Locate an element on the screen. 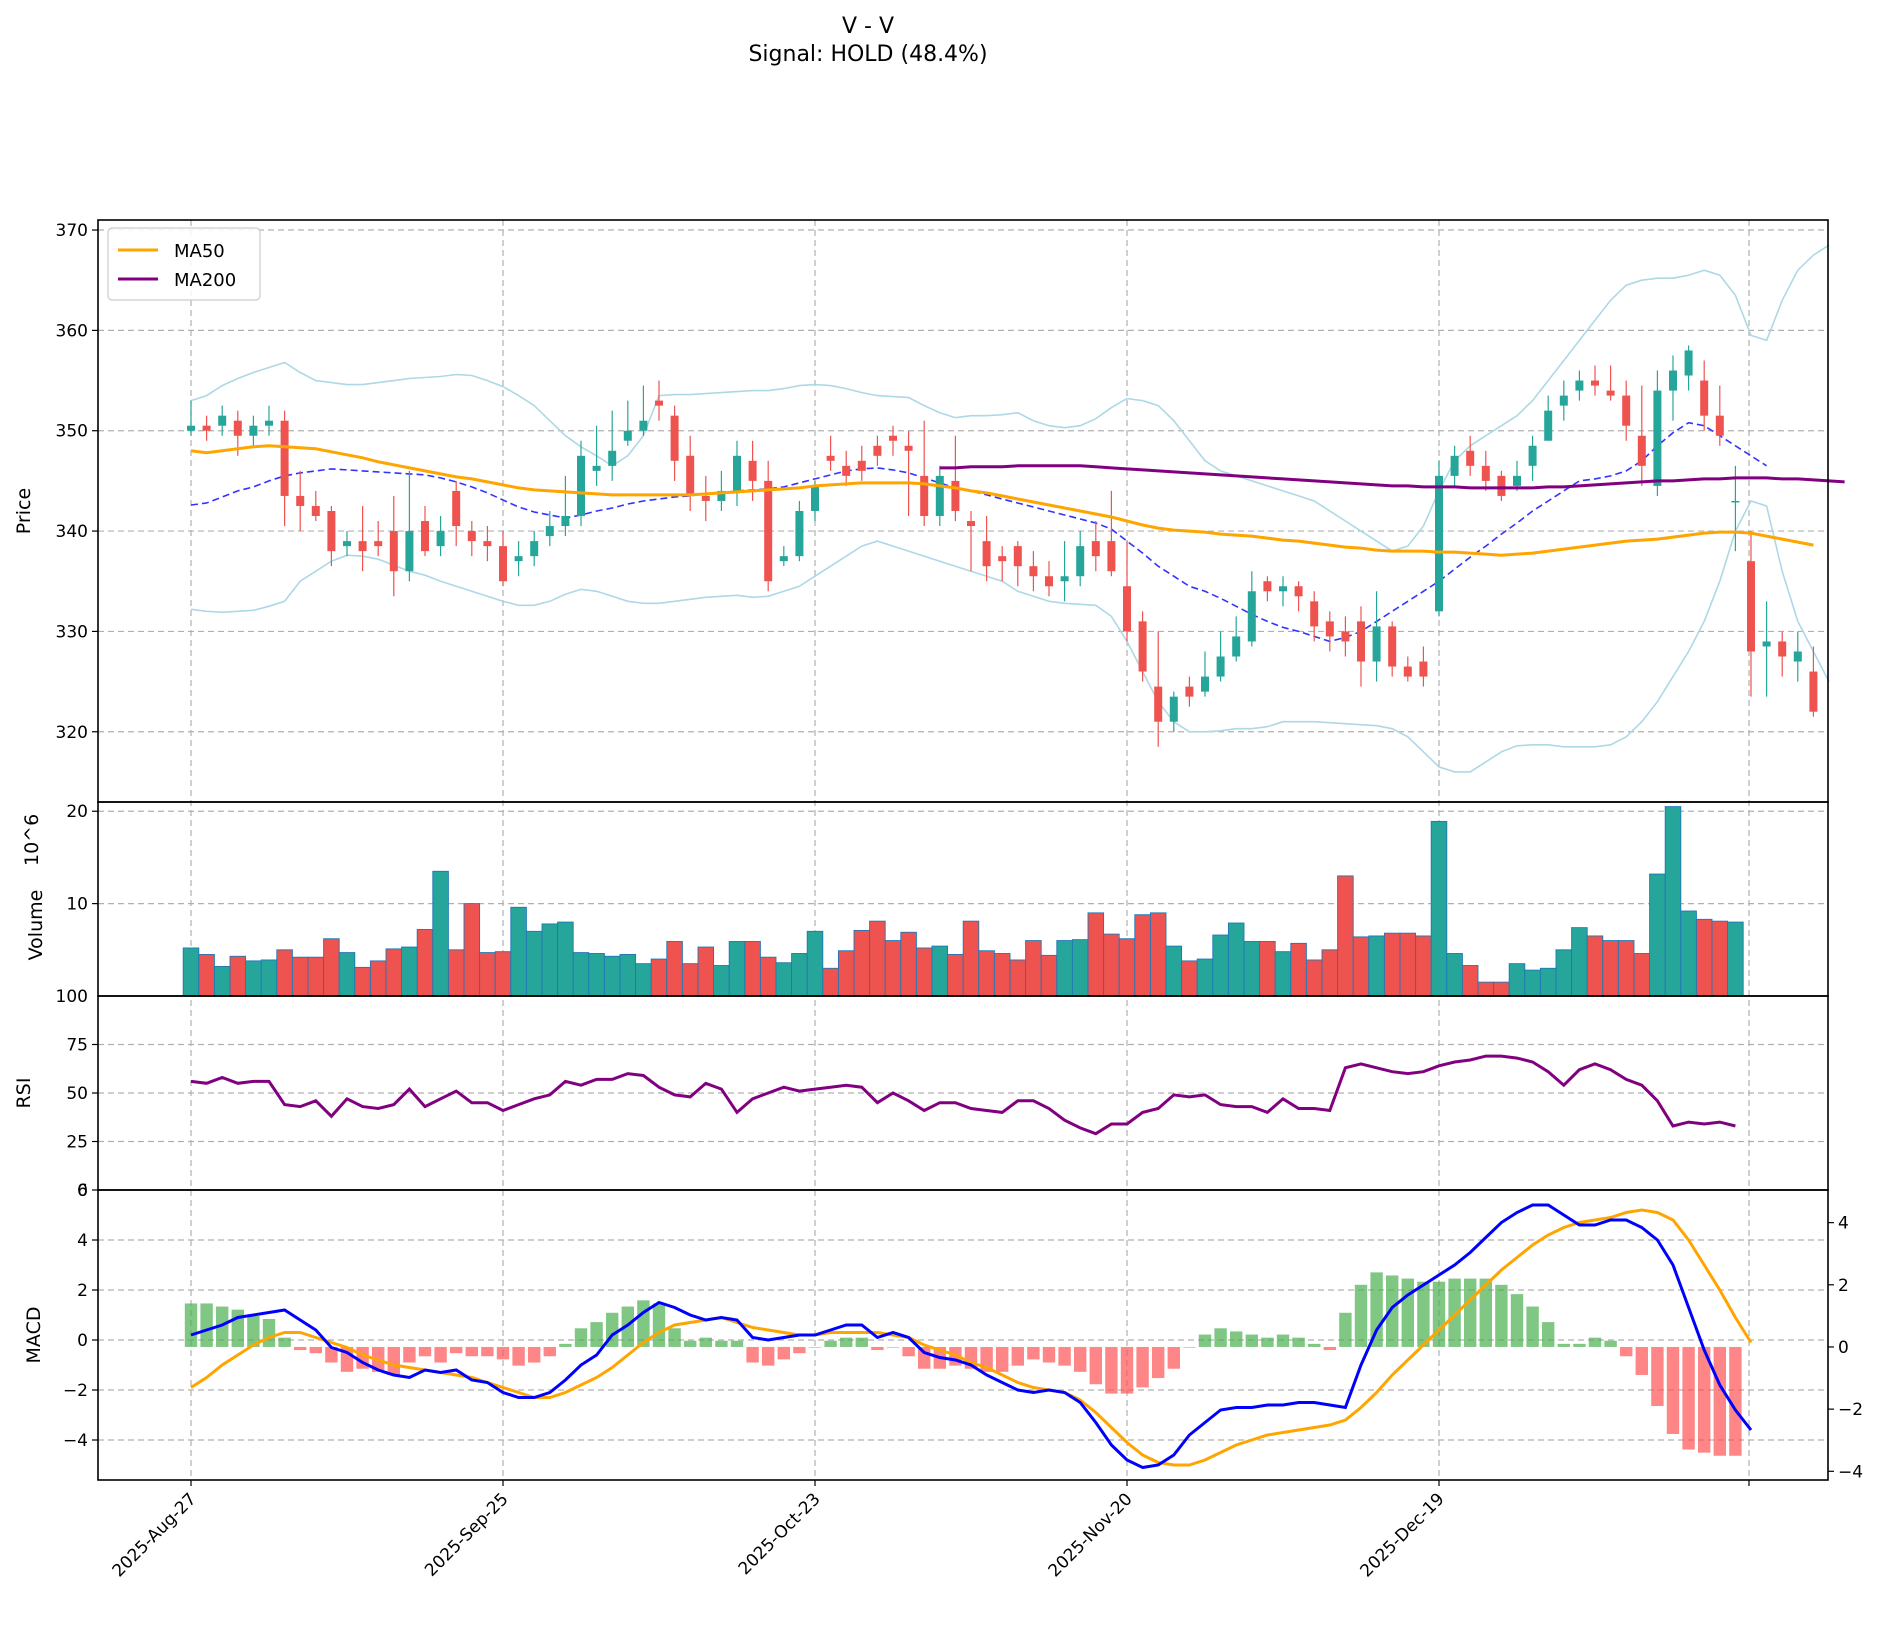 The height and width of the screenshot is (1625, 1886). macd-right-tick-label: 0 is located at coordinates (1843, 1348).